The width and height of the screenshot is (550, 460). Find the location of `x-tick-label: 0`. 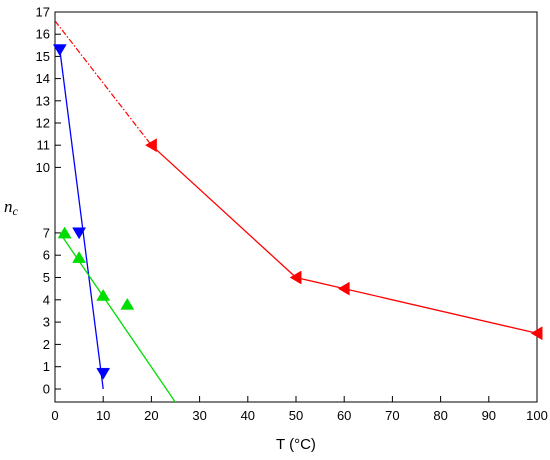

x-tick-label: 0 is located at coordinates (54, 415).